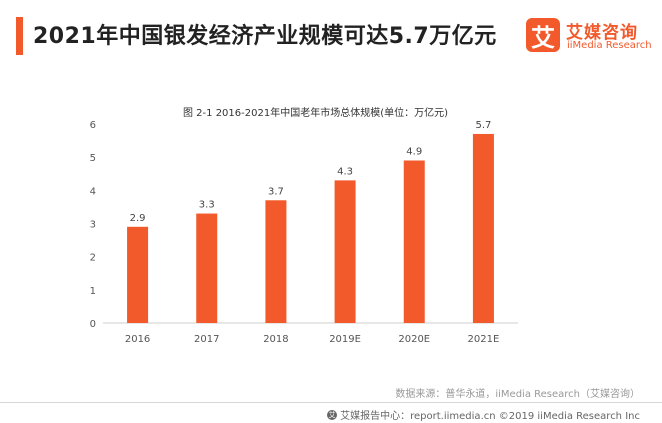  I want to click on bar-2021e, so click(483, 228).